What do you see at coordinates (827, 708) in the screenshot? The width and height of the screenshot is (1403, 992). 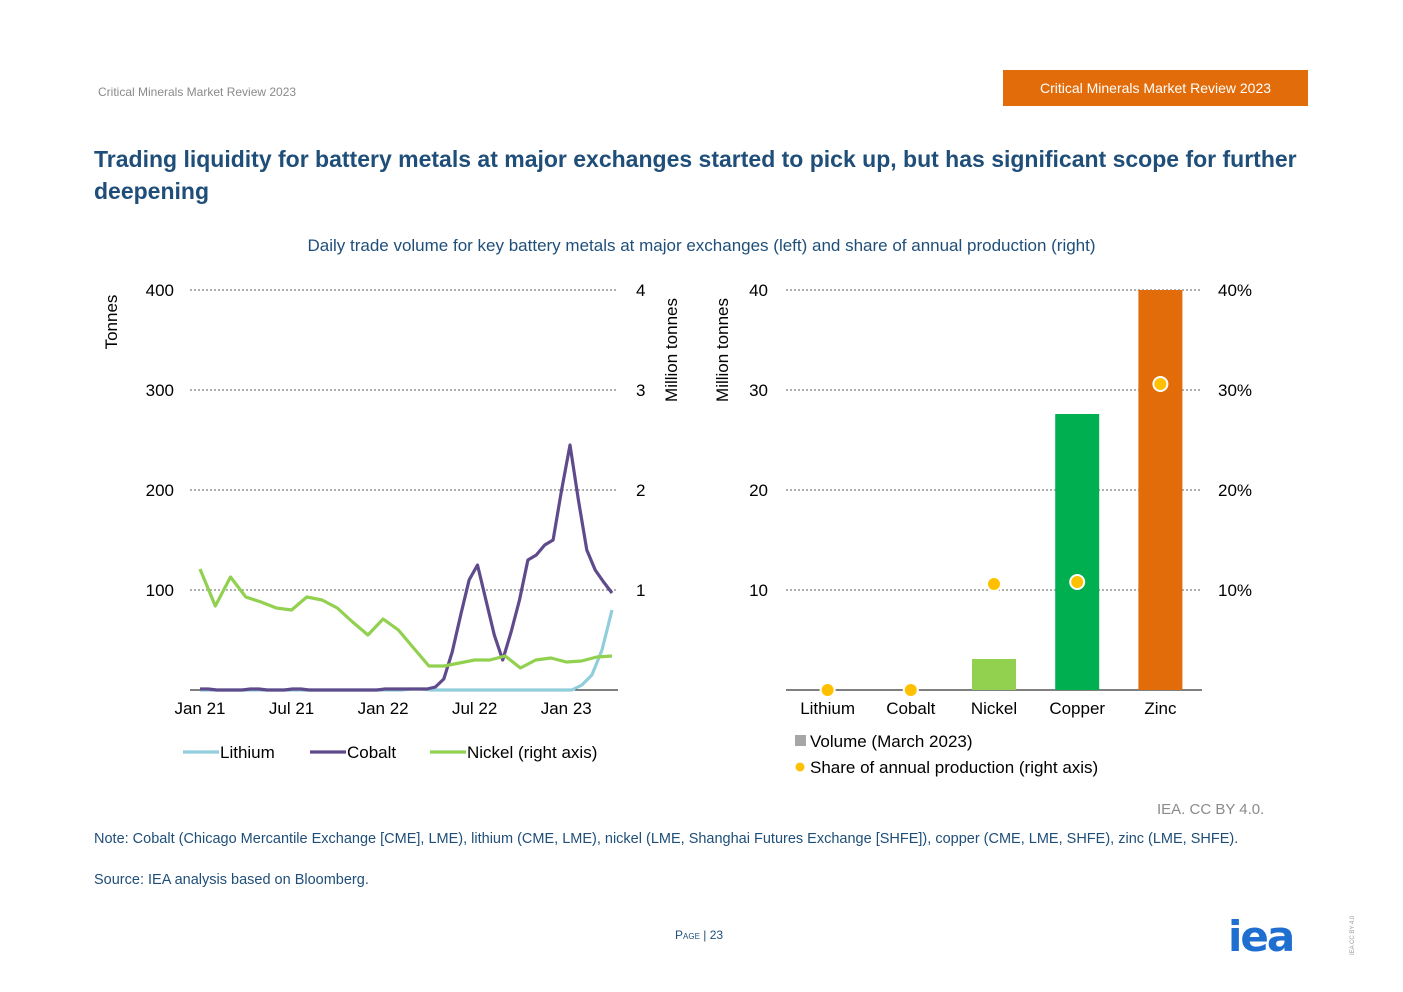 I see `right-xtick-label: Lithium` at bounding box center [827, 708].